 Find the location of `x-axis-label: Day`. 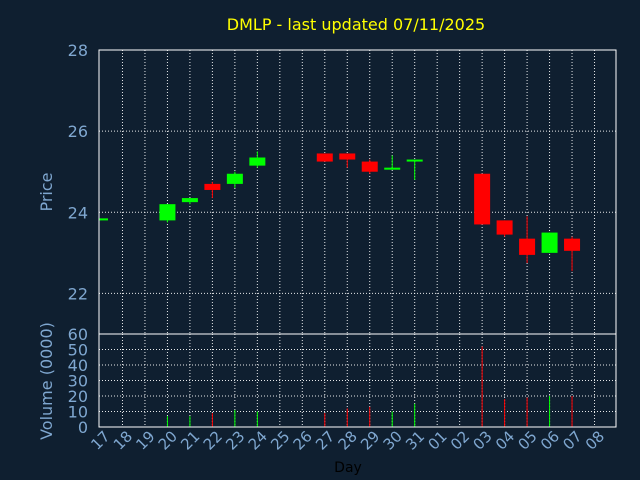

x-axis-label: Day is located at coordinates (348, 468).